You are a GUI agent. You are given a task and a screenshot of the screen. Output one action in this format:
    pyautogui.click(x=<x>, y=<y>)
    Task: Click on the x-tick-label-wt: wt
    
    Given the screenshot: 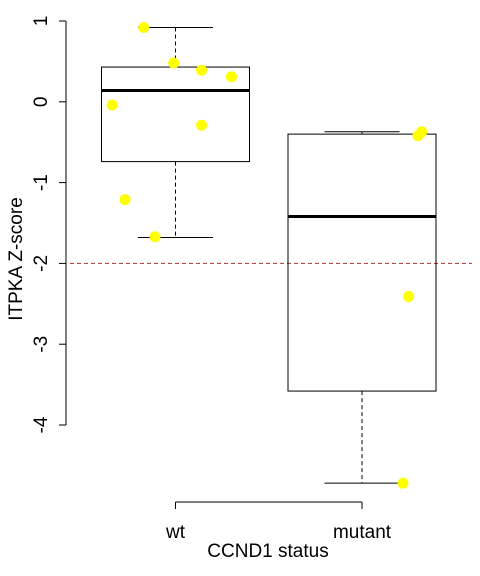 What is the action you would take?
    pyautogui.click(x=175, y=532)
    